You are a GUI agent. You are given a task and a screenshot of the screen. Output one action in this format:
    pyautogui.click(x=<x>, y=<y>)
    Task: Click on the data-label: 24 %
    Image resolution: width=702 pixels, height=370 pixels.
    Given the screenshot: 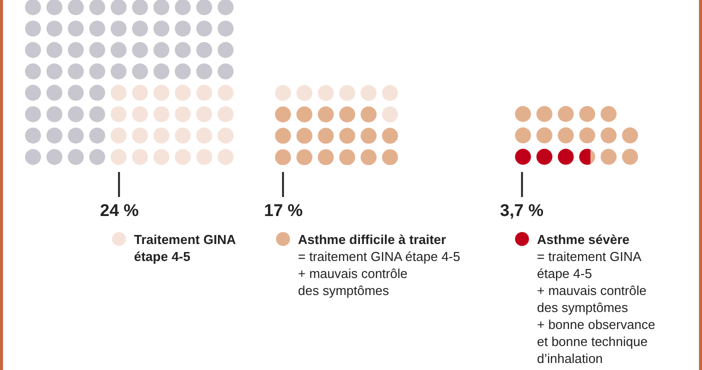 What is the action you would take?
    pyautogui.click(x=119, y=210)
    